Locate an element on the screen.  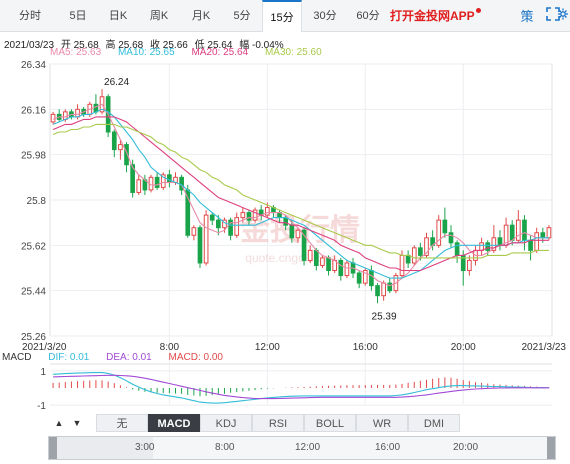
ohlc-low: 低 25.64 is located at coordinates (213, 45).